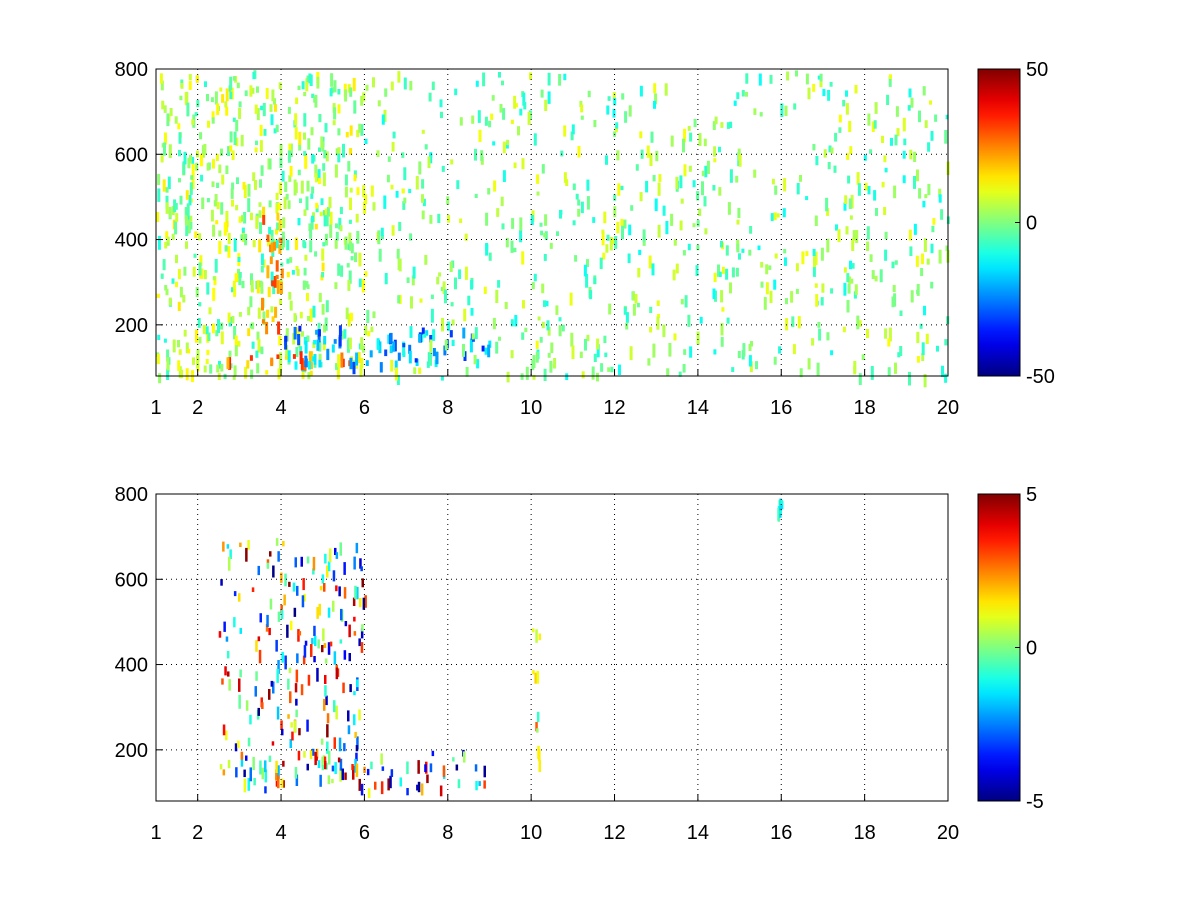 This screenshot has height=900, width=1200. Describe the element at coordinates (1031, 224) in the screenshot. I see `colorbar-tick-label: 0` at that location.